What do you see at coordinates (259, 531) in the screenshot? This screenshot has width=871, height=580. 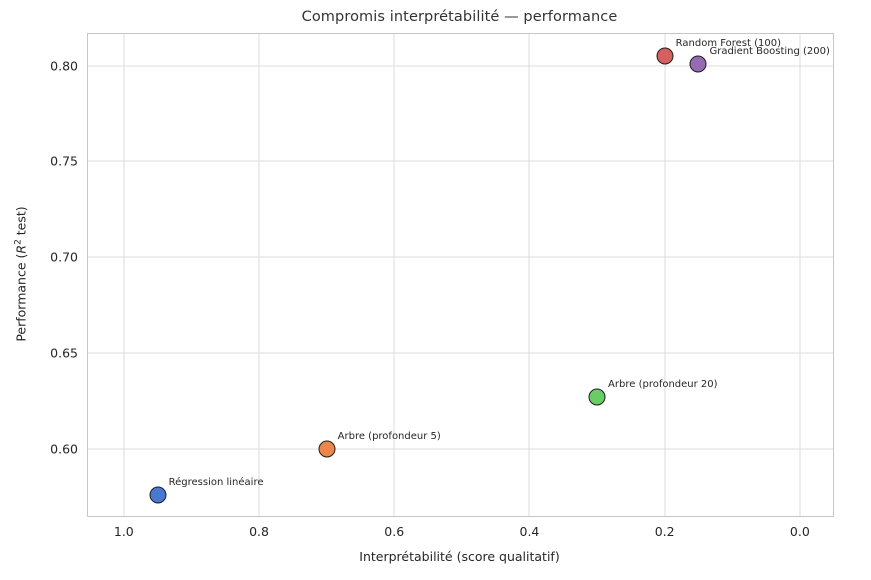 I see `x-tick-label: 0.8` at bounding box center [259, 531].